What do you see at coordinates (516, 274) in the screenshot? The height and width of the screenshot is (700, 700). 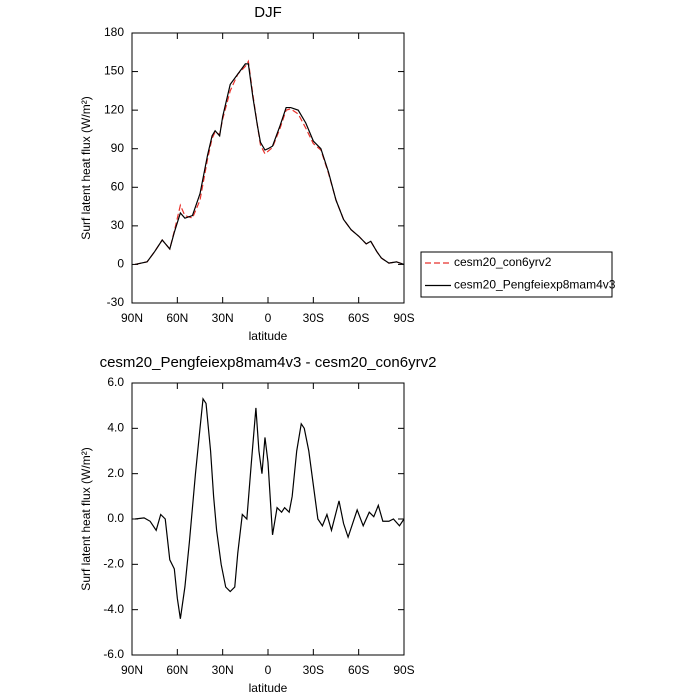 I see `legend-box` at bounding box center [516, 274].